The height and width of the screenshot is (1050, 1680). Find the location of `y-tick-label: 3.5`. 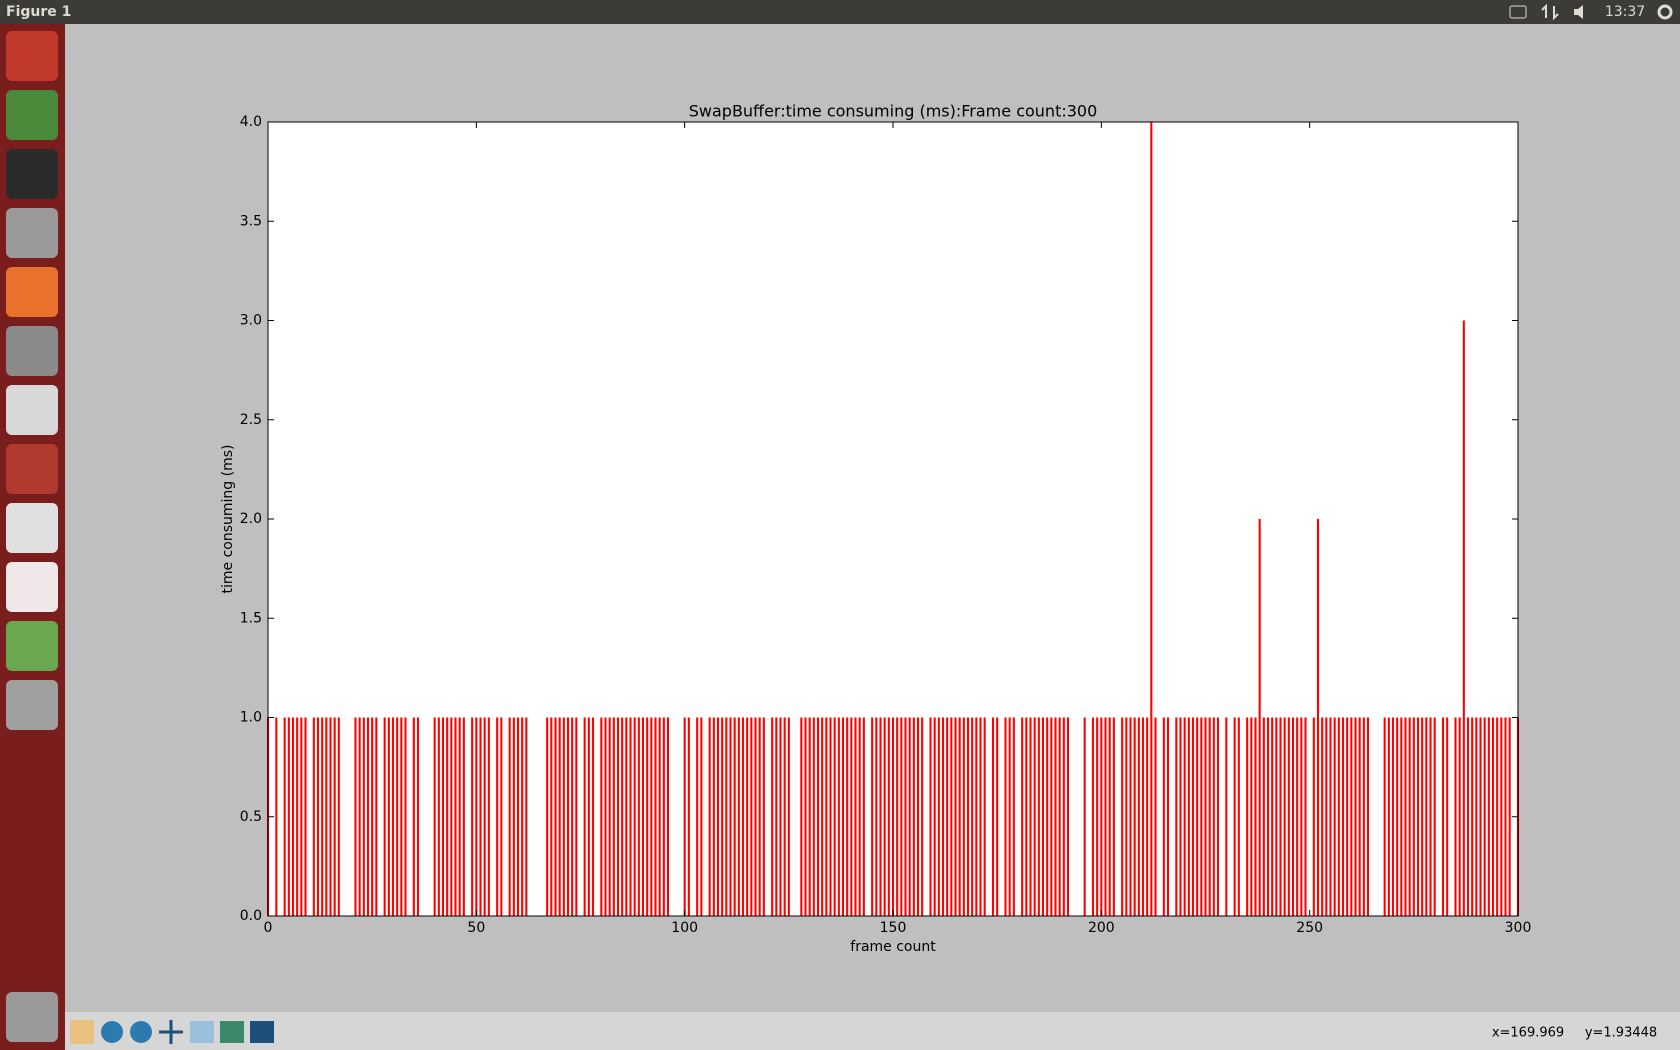

y-tick-label: 3.5 is located at coordinates (251, 221).